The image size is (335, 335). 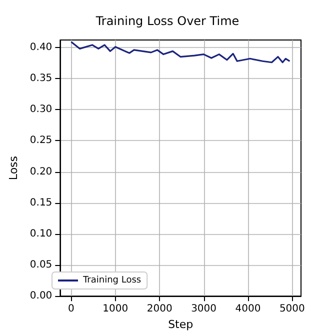 What do you see at coordinates (159, 309) in the screenshot?
I see `x-tick-label: 2000` at bounding box center [159, 309].